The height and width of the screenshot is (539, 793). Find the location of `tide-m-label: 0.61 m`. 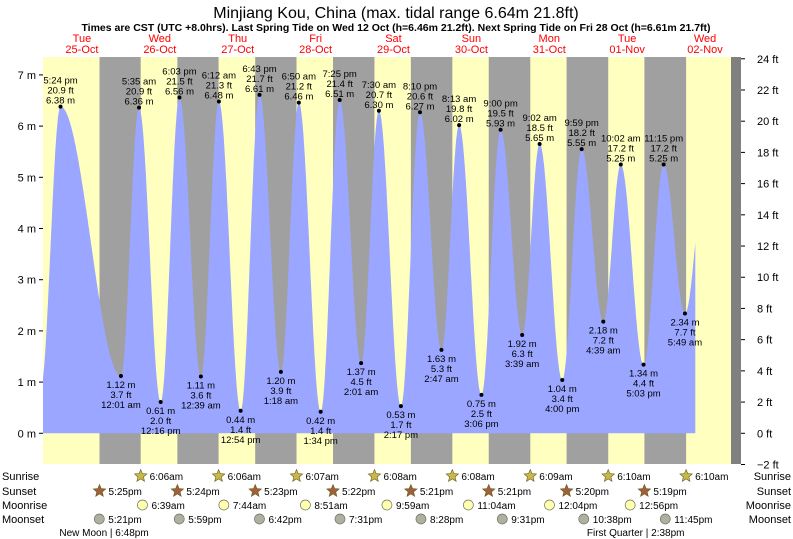

tide-m-label: 0.61 m is located at coordinates (160, 411).